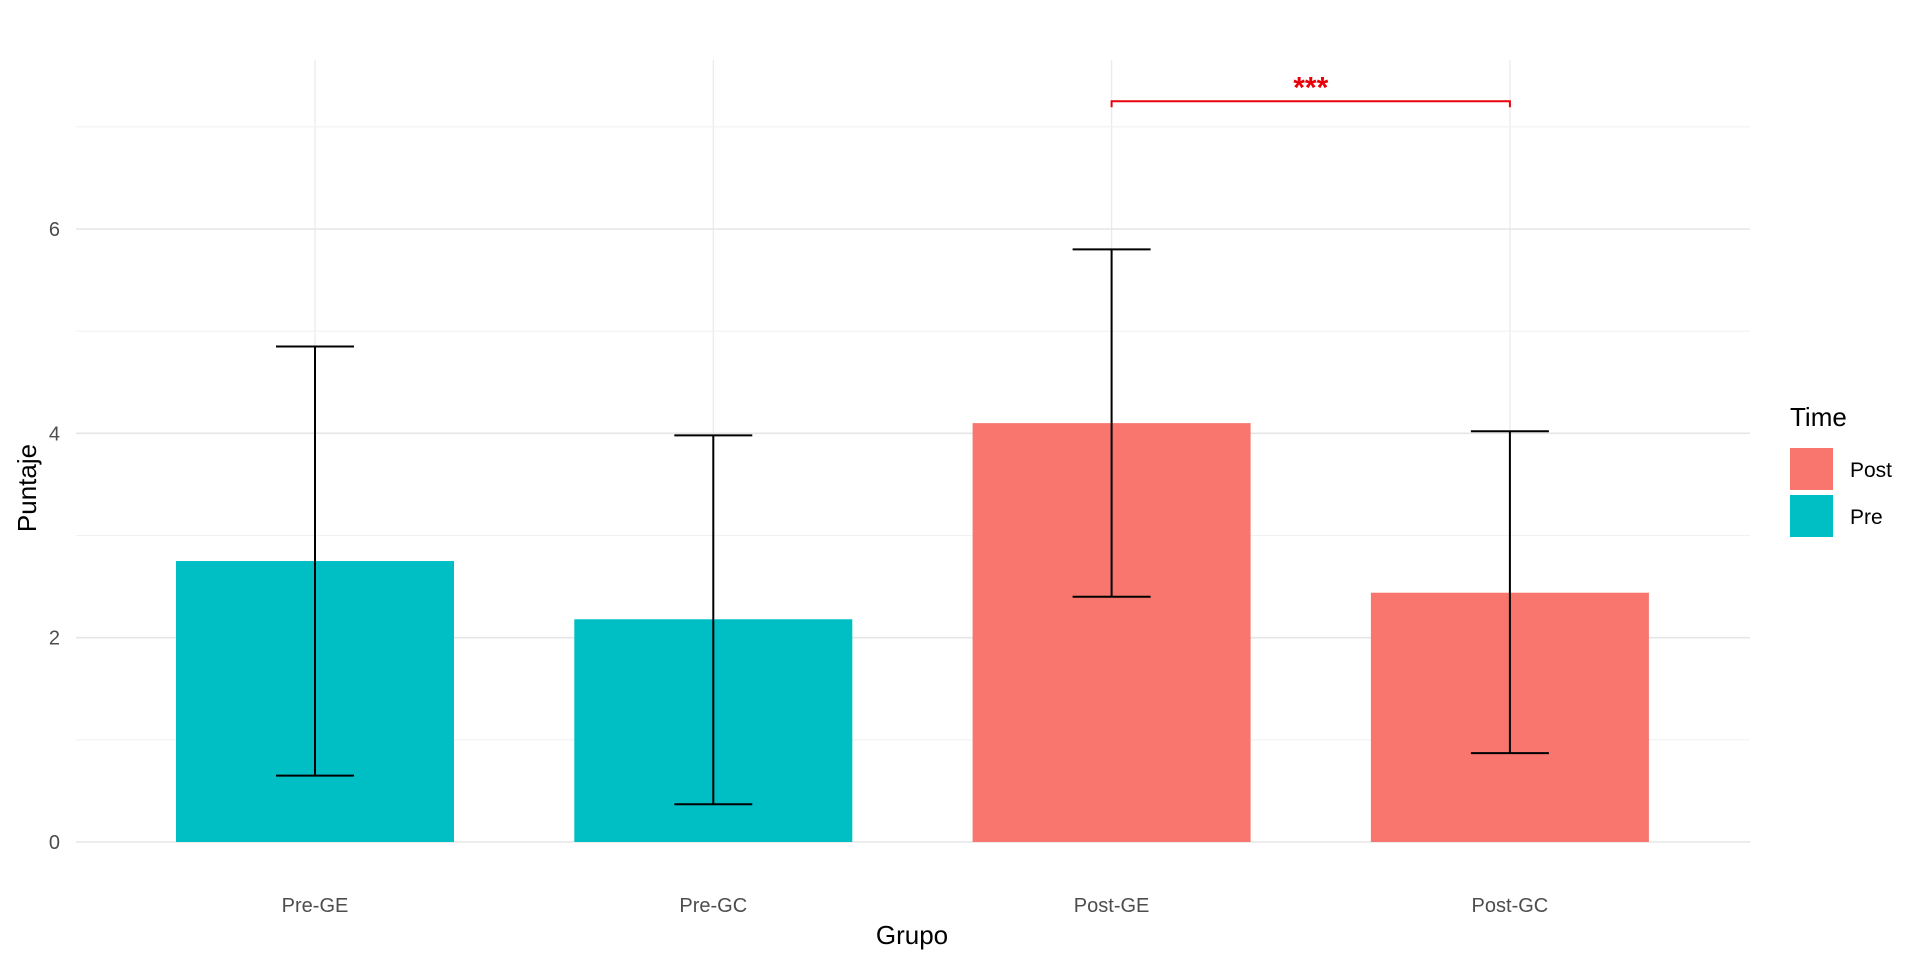 Image resolution: width=1920 pixels, height=960 pixels. What do you see at coordinates (54, 843) in the screenshot?
I see `y-tick-label: 0` at bounding box center [54, 843].